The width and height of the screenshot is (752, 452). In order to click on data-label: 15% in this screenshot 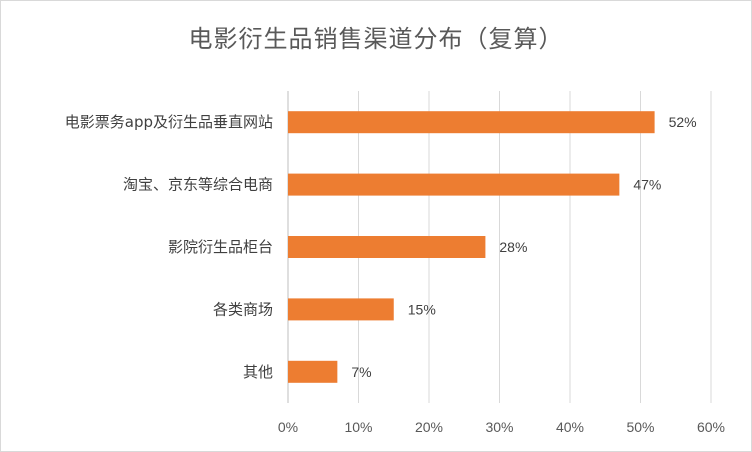, I will do `click(422, 309)`.